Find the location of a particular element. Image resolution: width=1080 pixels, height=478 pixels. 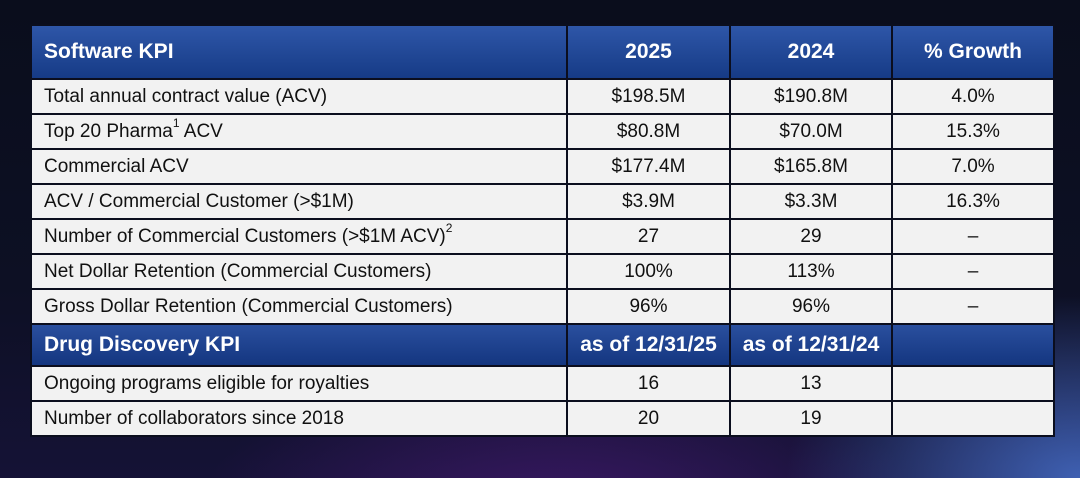

software-kpi-title: Software KPI is located at coordinates (299, 52).